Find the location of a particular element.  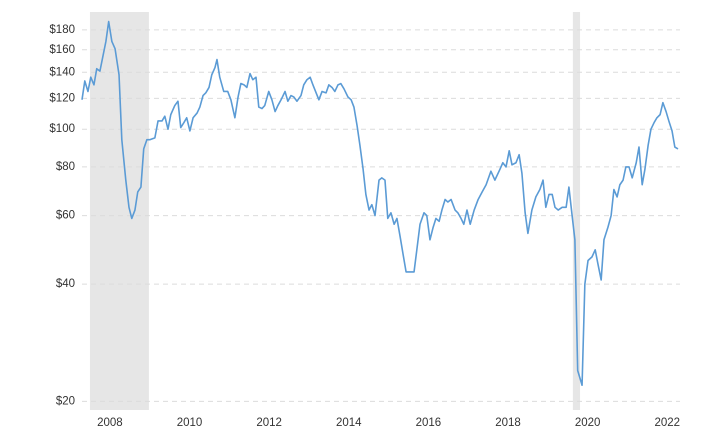

x-tick-label: 2012 is located at coordinates (269, 423).